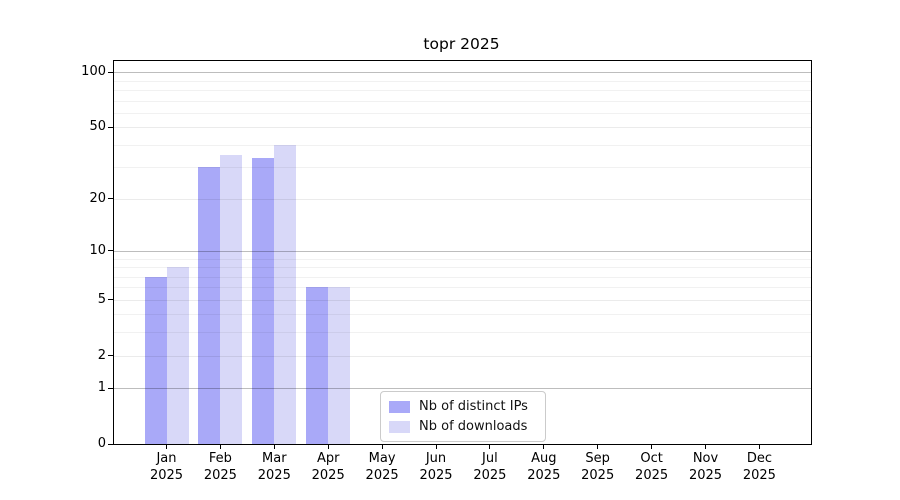 Image resolution: width=900 pixels, height=500 pixels. I want to click on x-tick-label-nov: Nov 2025, so click(705, 467).